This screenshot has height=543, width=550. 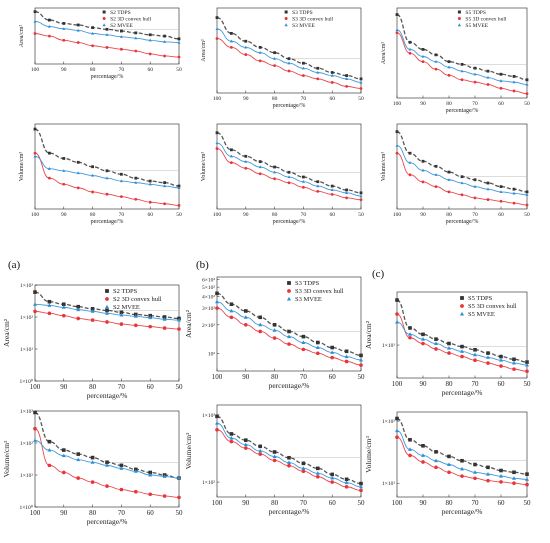 I want to click on chart-s2_vol_top: 100 90 80 70 60 50 percentage/% Volume/cm³, so click(x=100, y=174).